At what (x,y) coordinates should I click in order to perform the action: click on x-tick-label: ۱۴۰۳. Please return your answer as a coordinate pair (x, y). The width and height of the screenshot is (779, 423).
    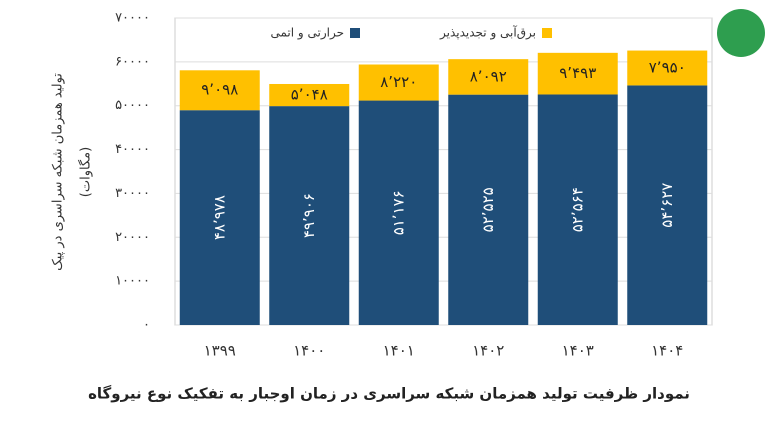
    Looking at the image, I should click on (578, 351).